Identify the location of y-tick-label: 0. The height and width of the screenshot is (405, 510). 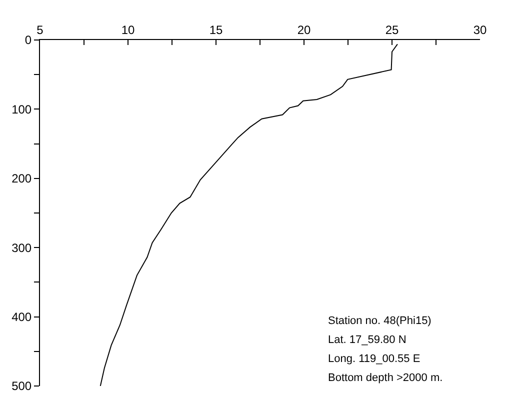
(28, 40).